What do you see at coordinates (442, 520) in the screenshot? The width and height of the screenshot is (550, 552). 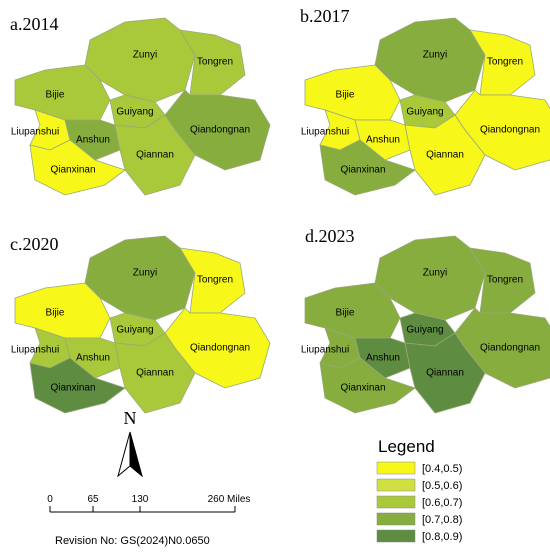 I see `legend-label: [0.7,0.8)` at bounding box center [442, 520].